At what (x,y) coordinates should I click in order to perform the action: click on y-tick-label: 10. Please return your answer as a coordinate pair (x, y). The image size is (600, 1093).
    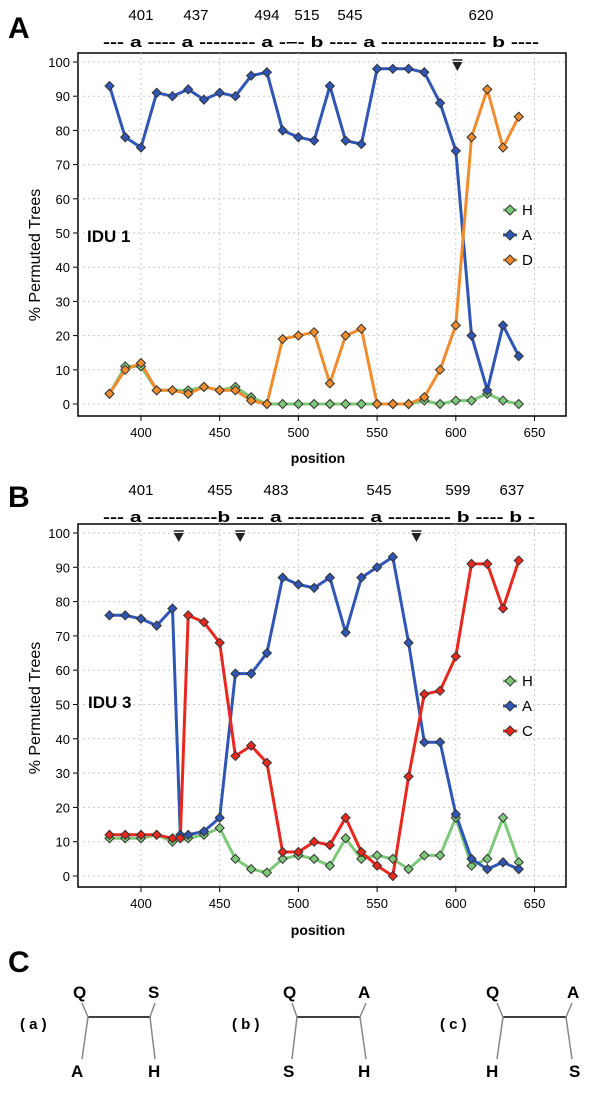
    Looking at the image, I should click on (63, 842).